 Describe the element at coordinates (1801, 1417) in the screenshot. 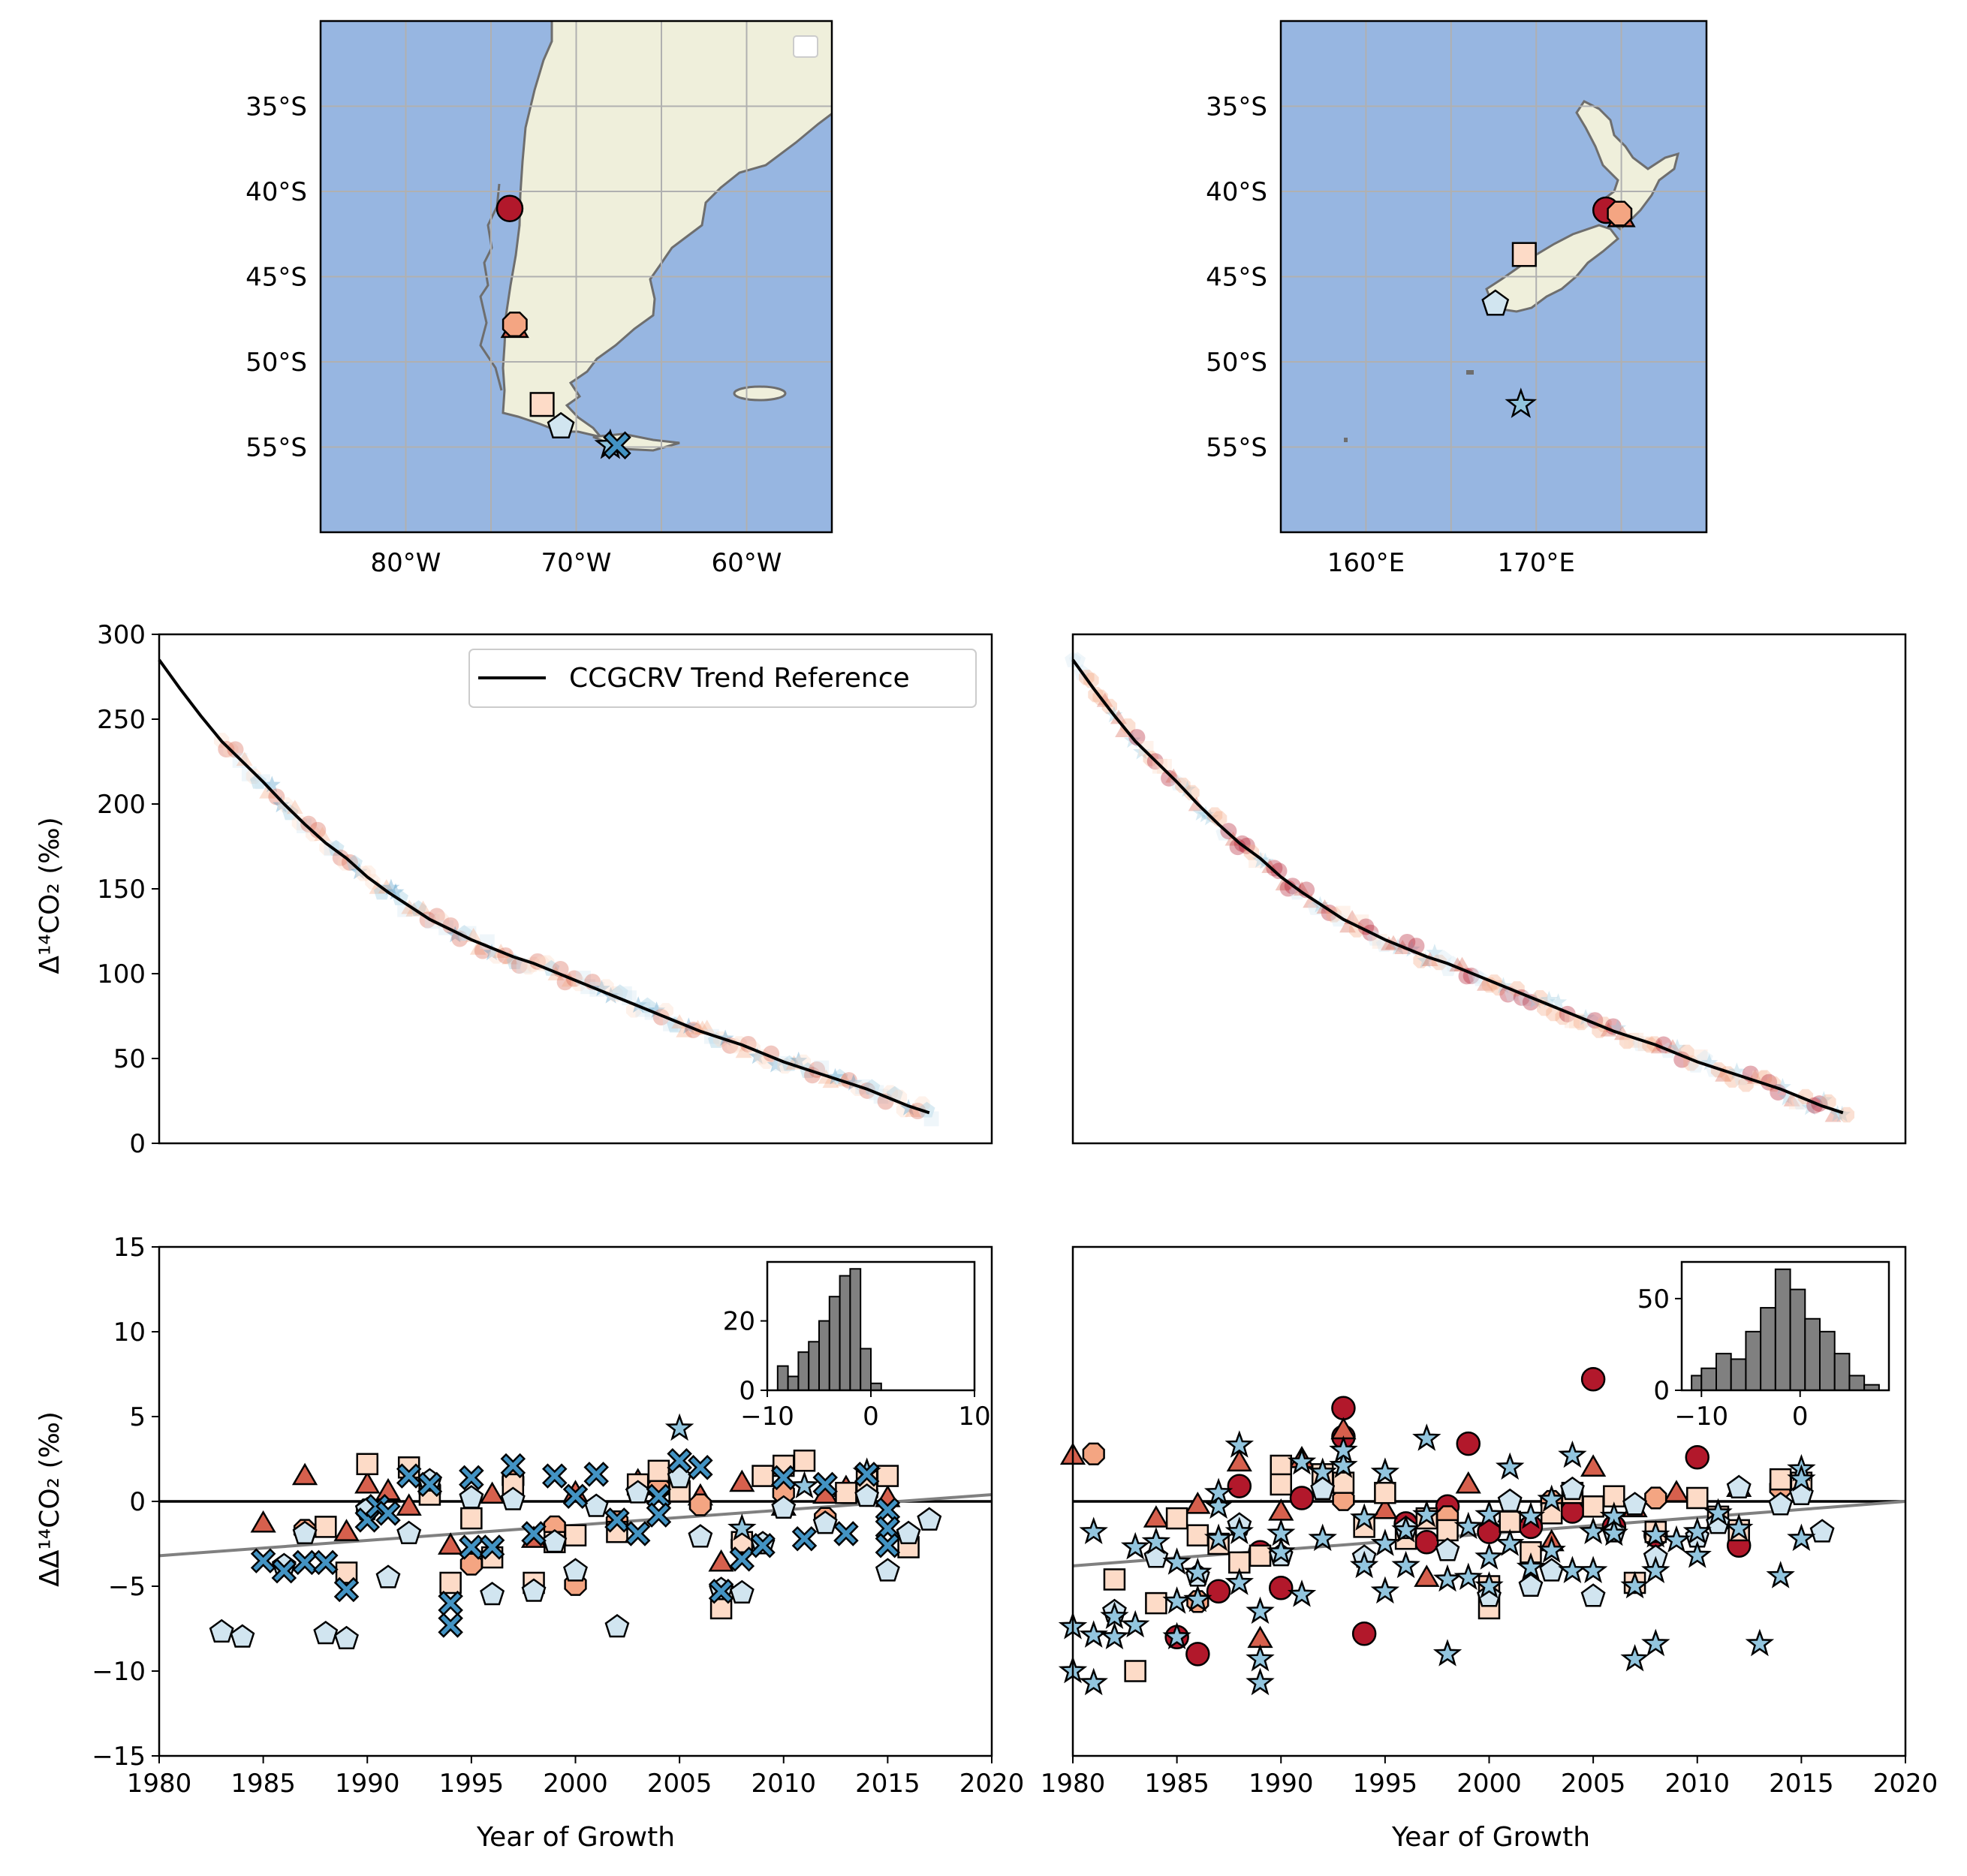

I see `inset-x-tick-label: 0` at that location.